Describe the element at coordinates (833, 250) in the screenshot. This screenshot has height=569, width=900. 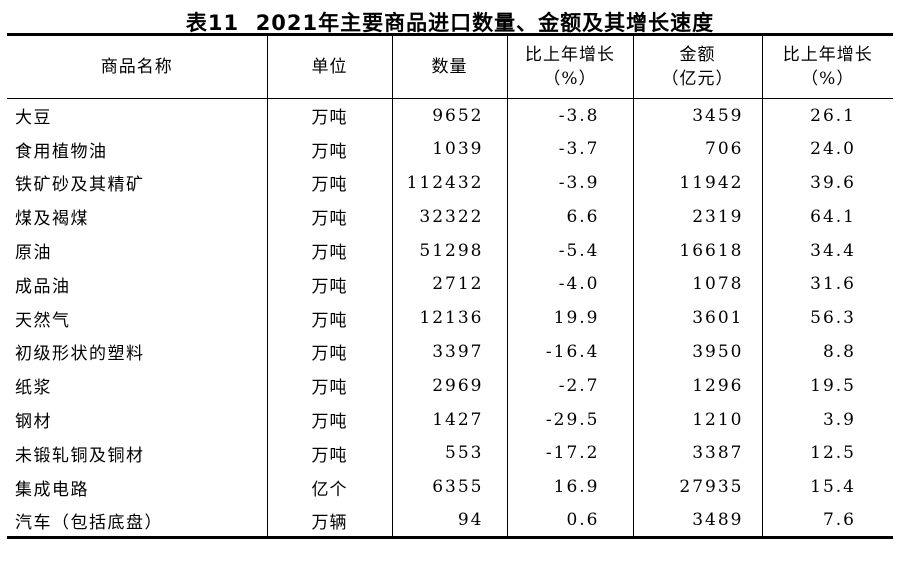
I see `cell-amount_growth: 34.4` at that location.